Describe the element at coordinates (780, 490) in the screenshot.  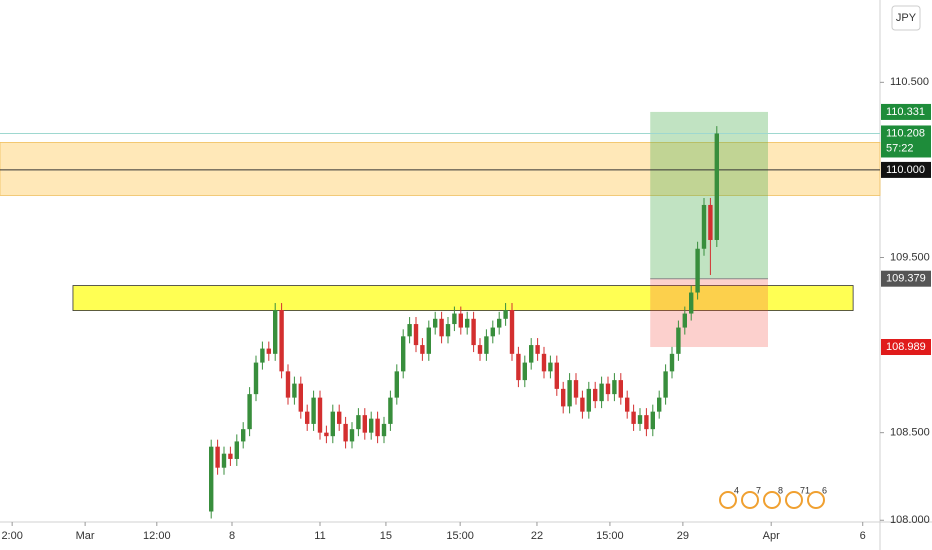
I see `event-count: 8` at that location.